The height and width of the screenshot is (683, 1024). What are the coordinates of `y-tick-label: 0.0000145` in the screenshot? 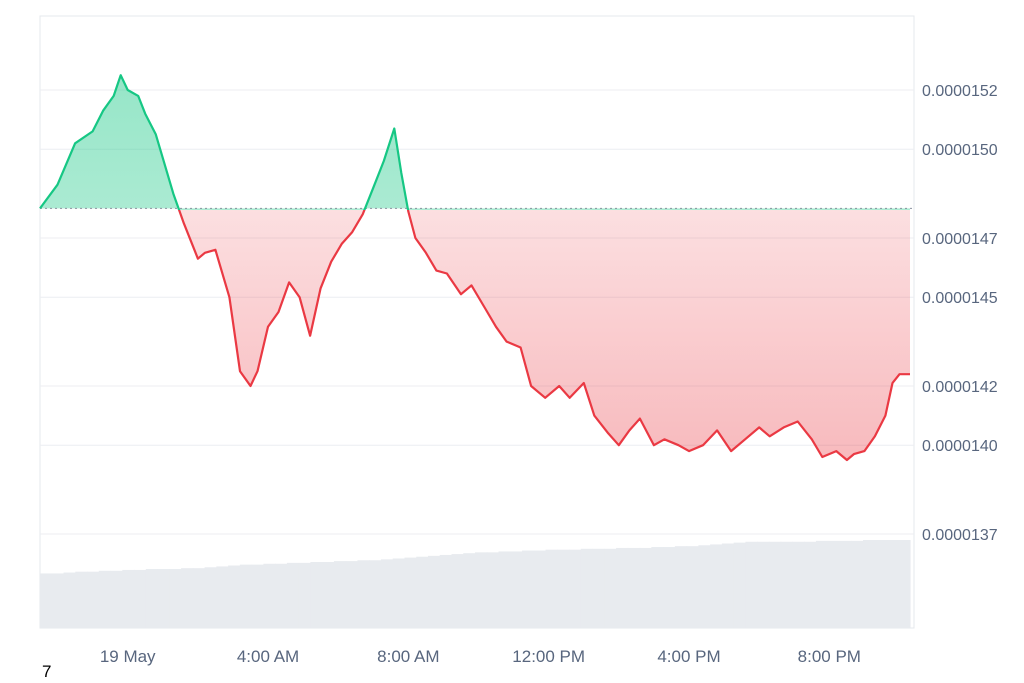 It's located at (960, 298).